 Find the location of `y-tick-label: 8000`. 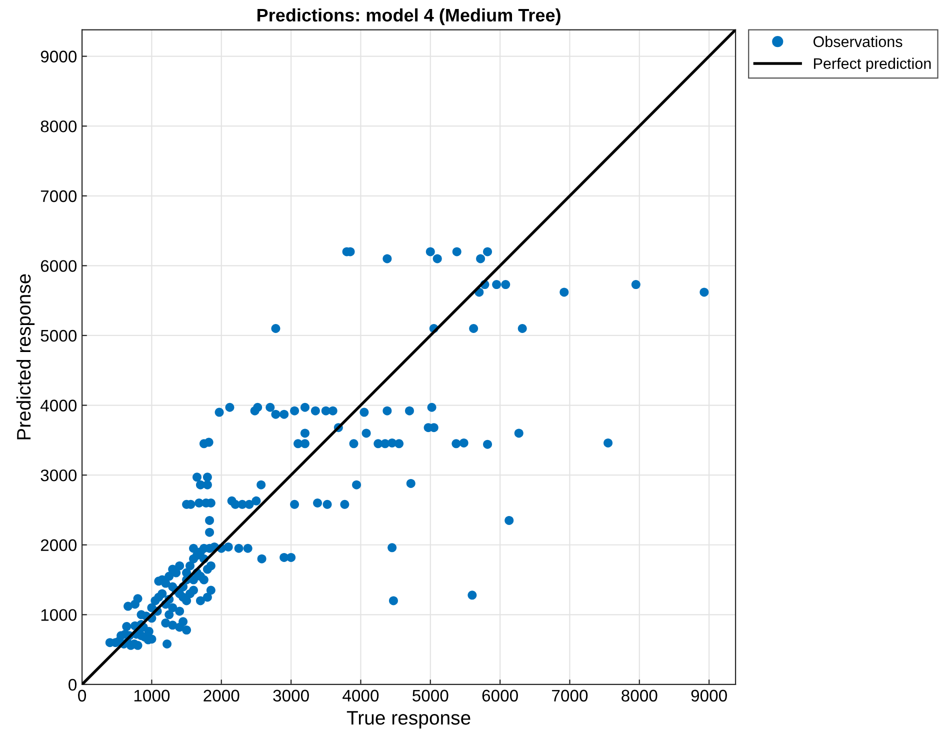

y-tick-label: 8000 is located at coordinates (58, 126).